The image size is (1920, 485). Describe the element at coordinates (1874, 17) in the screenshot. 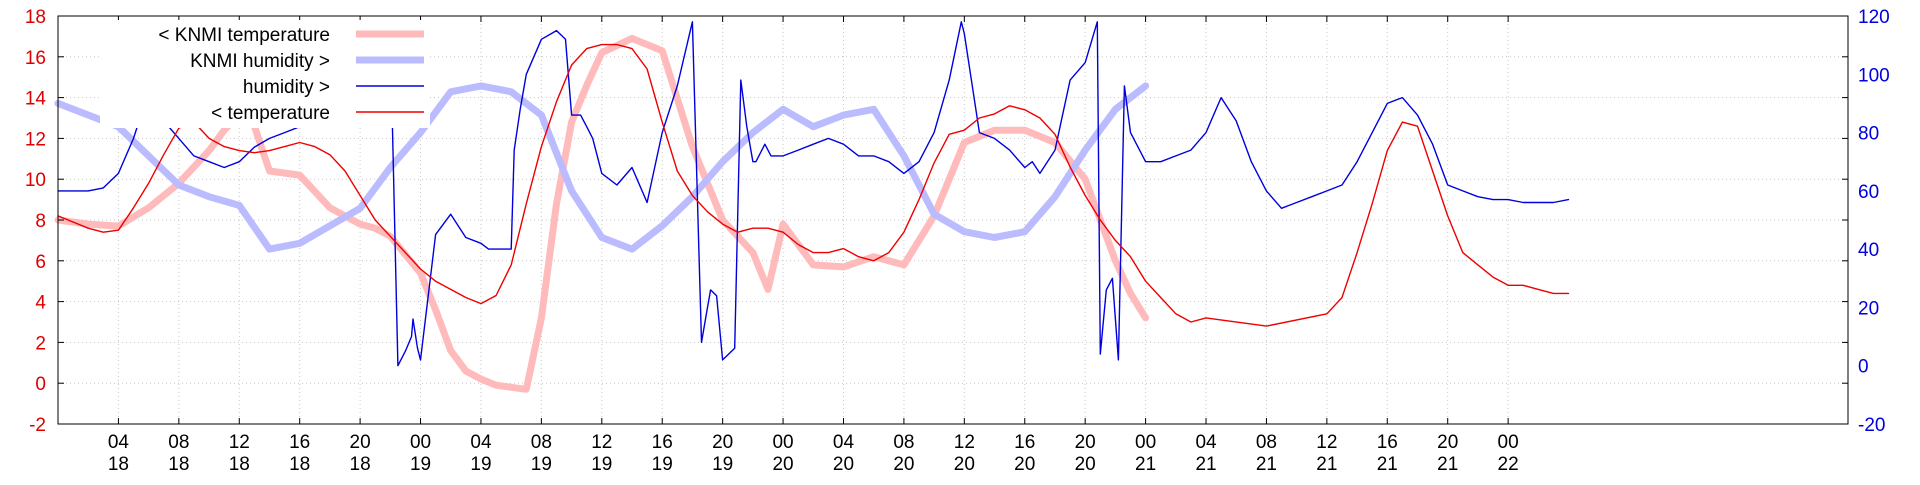

I see `y-right-tick-label: 120` at that location.